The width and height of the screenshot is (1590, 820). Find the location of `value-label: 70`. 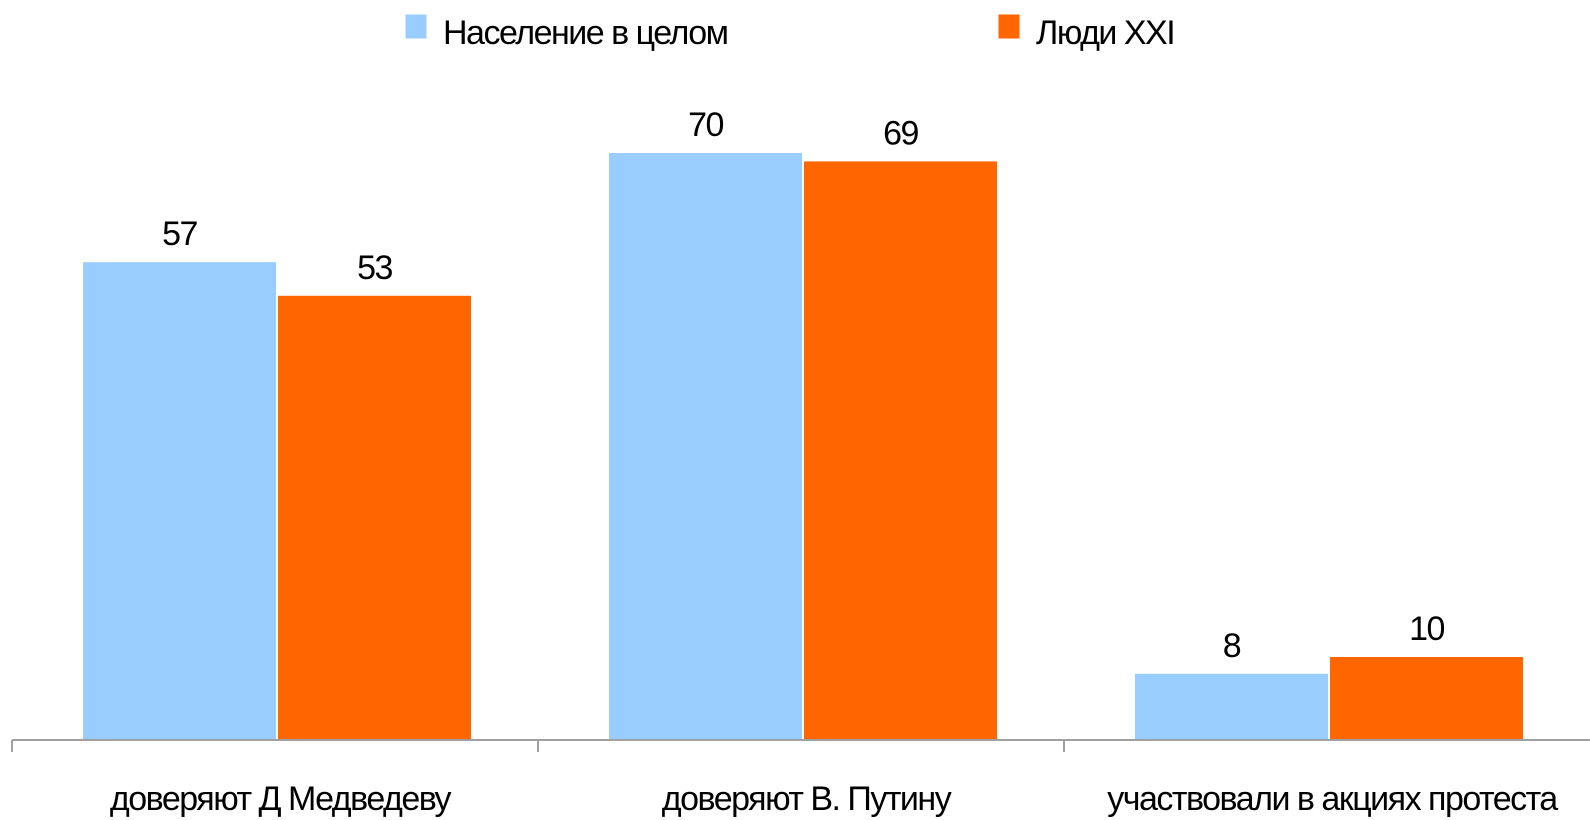

value-label: 70 is located at coordinates (705, 125).